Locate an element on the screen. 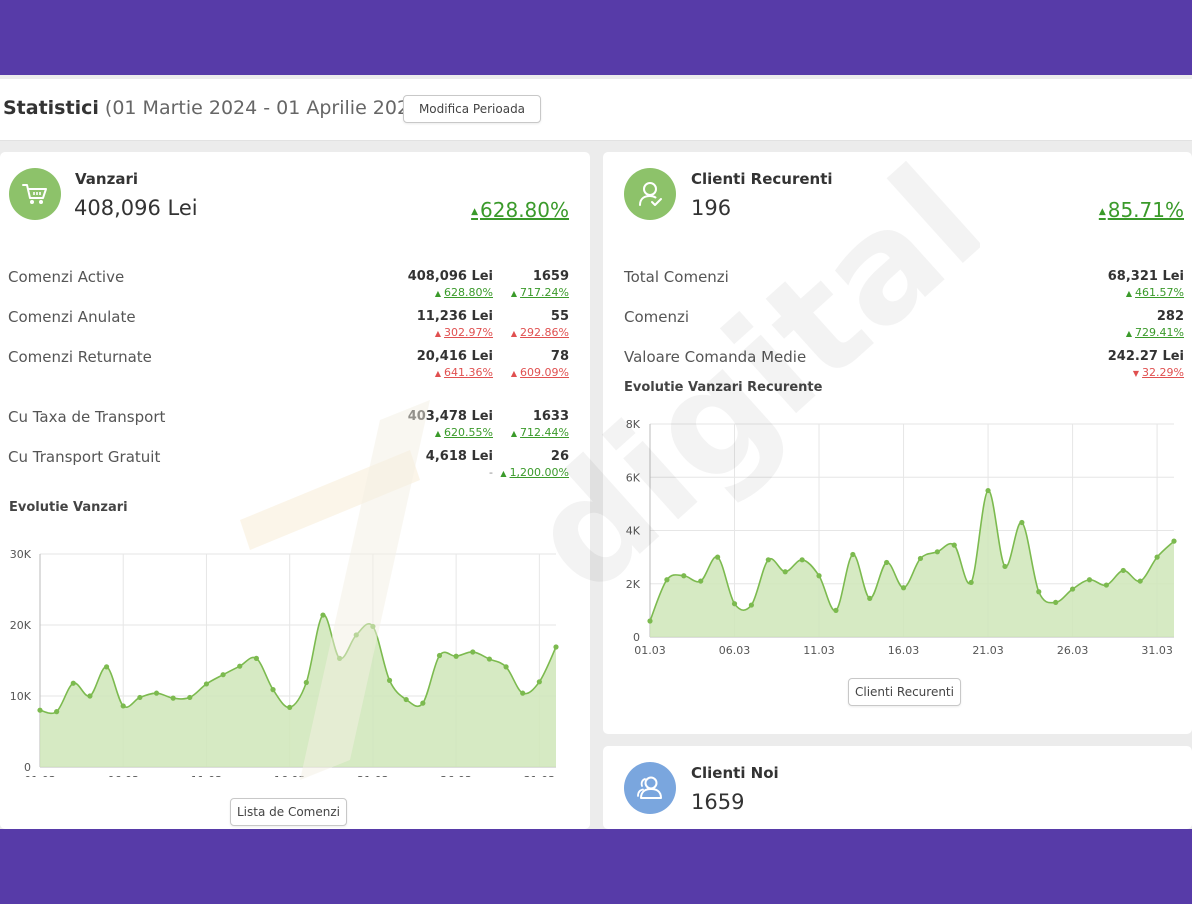 This screenshot has width=1192, height=904. orders-list-button: Lista de Comenzi is located at coordinates (288, 812).